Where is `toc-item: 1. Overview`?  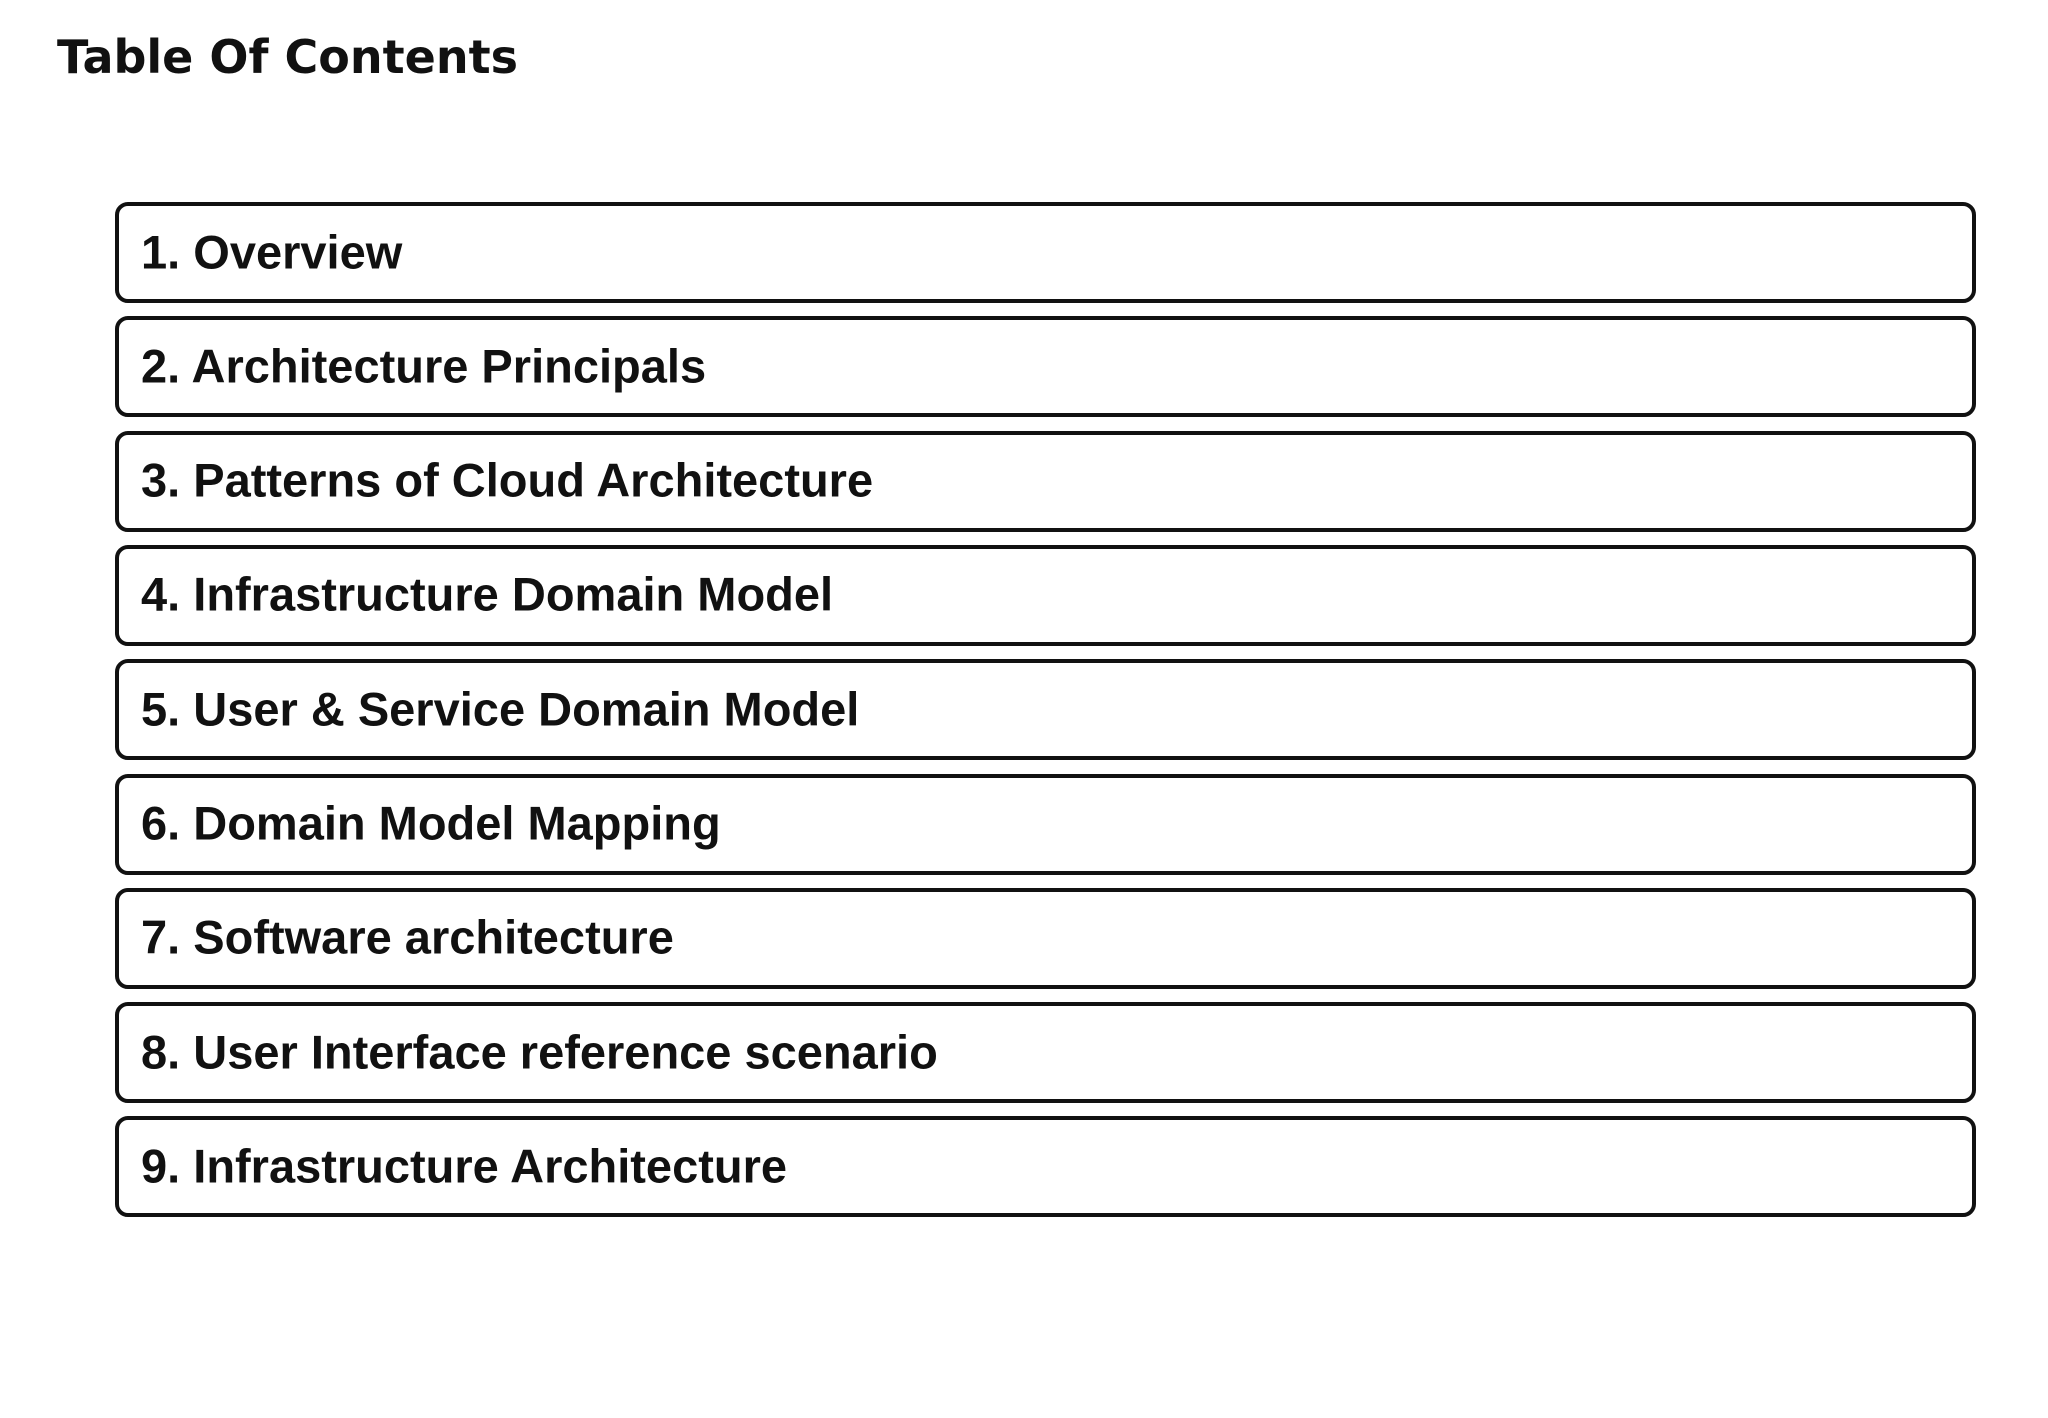
toc-item: 1. Overview is located at coordinates (1045, 252).